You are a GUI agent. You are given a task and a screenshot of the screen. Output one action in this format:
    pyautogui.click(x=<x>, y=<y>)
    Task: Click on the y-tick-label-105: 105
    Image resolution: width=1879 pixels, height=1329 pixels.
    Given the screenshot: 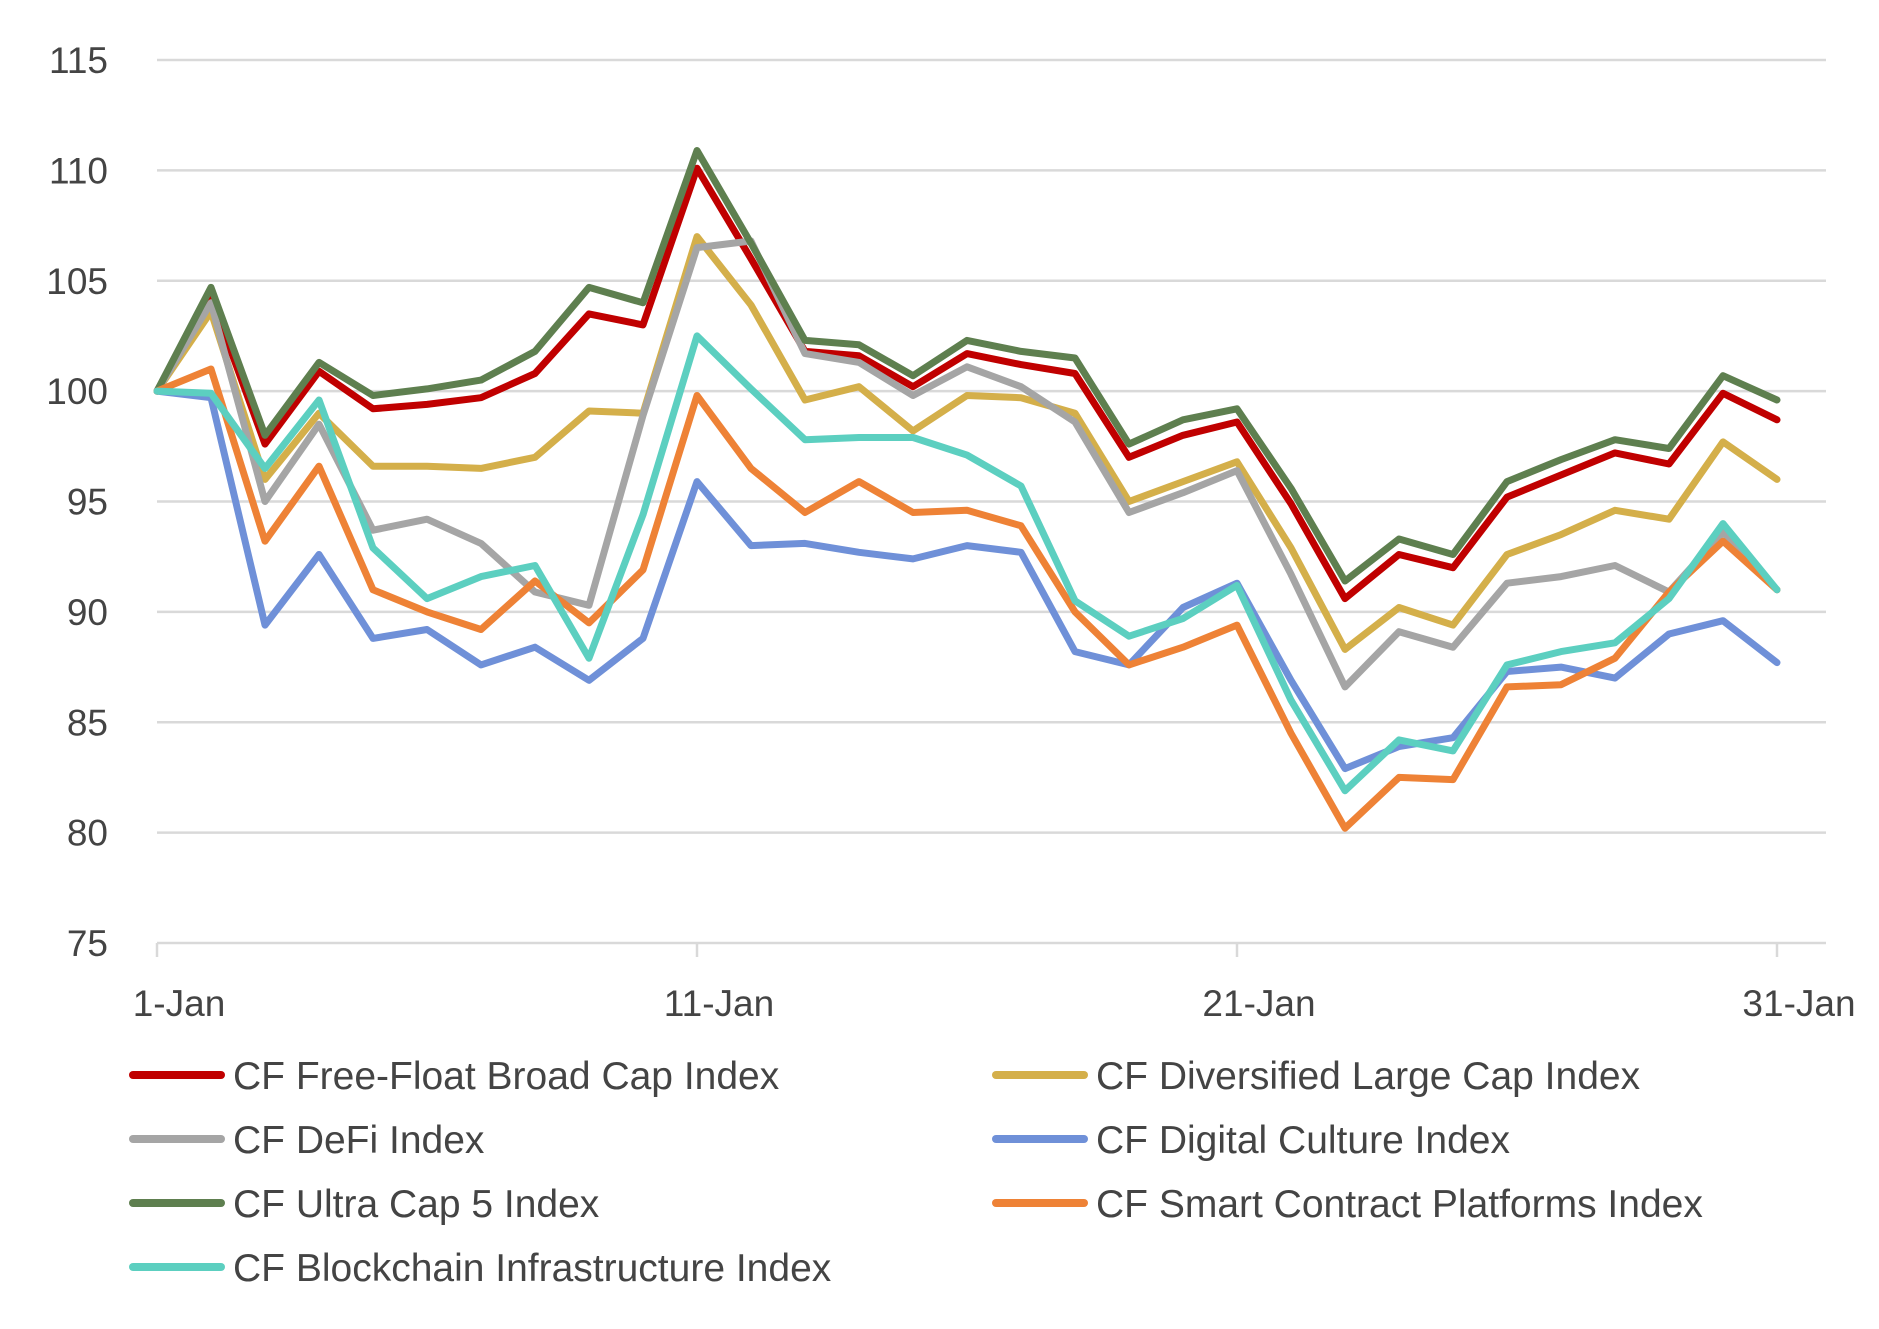 What is the action you would take?
    pyautogui.click(x=77, y=281)
    